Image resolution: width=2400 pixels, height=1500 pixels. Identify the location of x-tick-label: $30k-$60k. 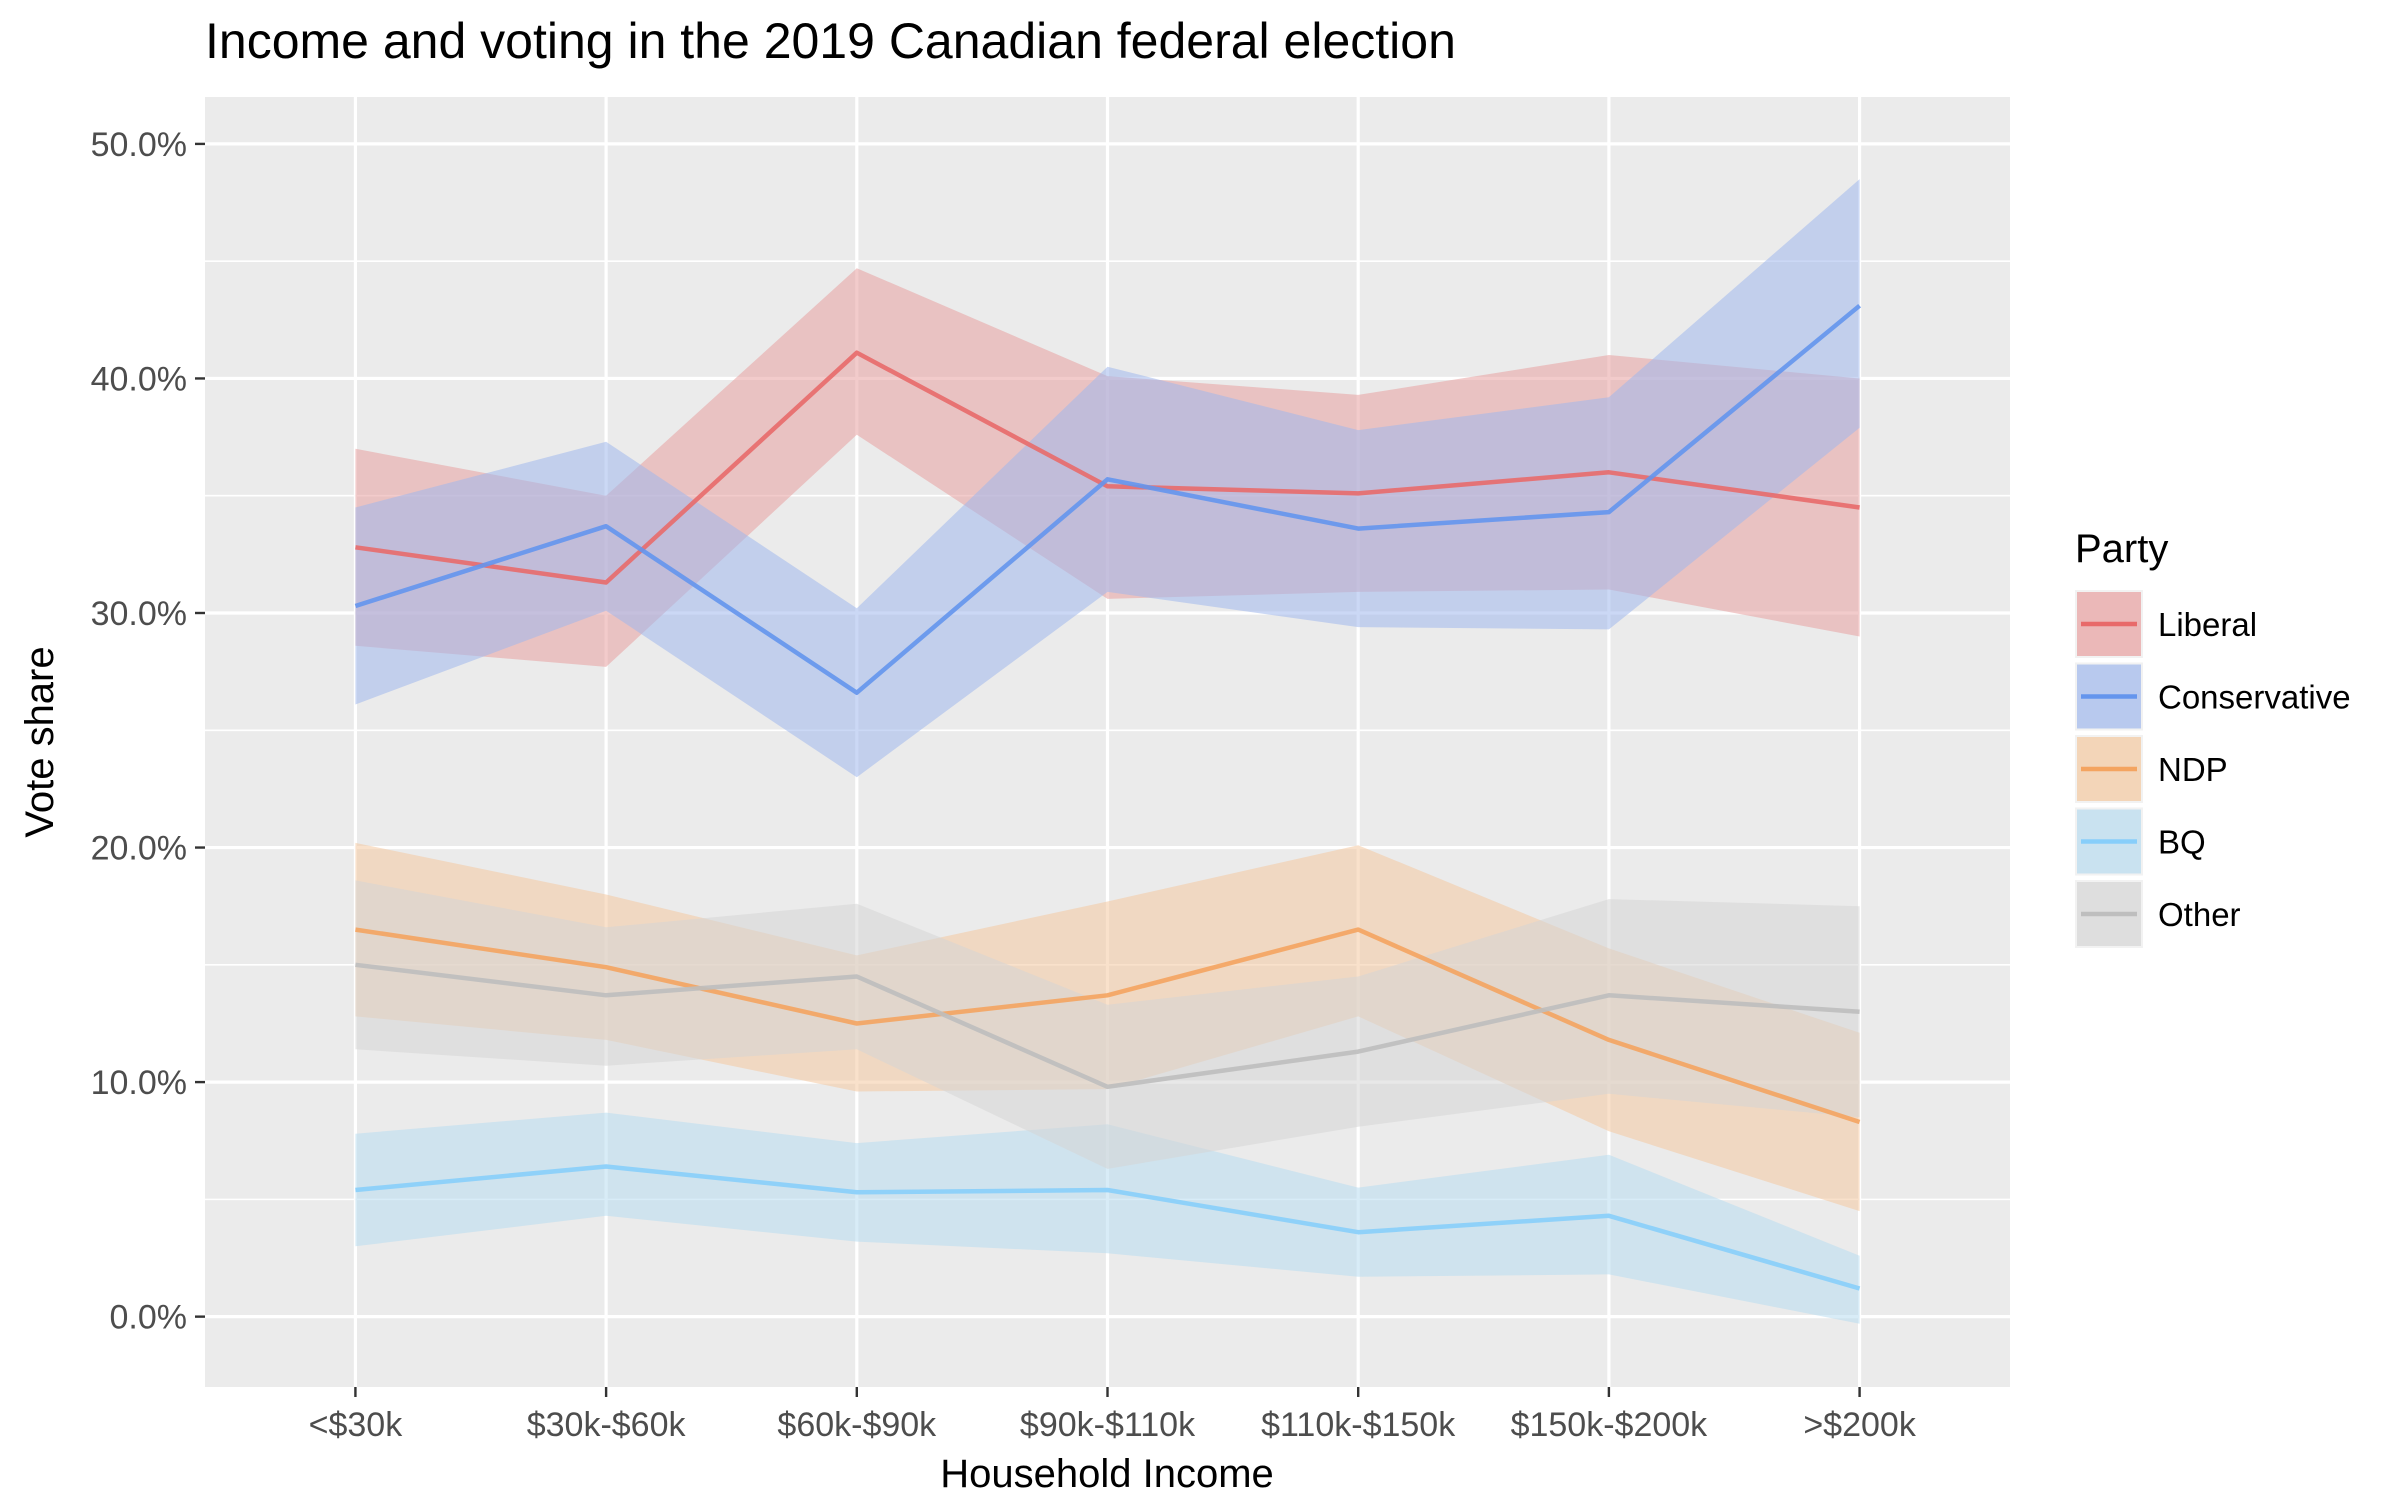
(607, 1425).